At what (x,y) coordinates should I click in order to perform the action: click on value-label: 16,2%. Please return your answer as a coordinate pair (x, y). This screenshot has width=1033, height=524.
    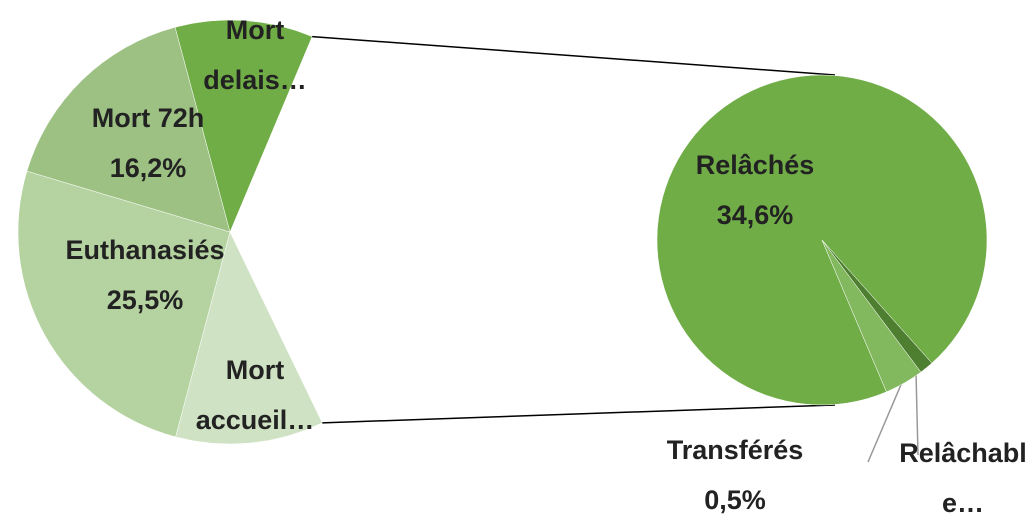
    Looking at the image, I should click on (148, 168).